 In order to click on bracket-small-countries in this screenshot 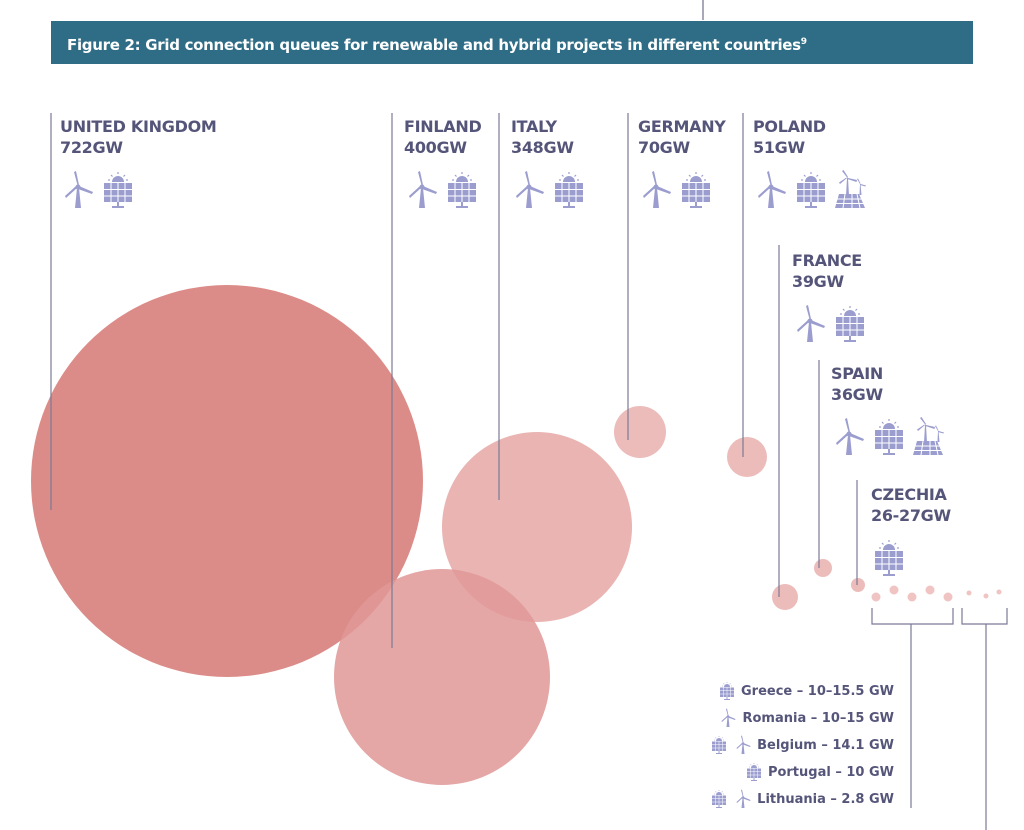, I will do `click(912, 616)`.